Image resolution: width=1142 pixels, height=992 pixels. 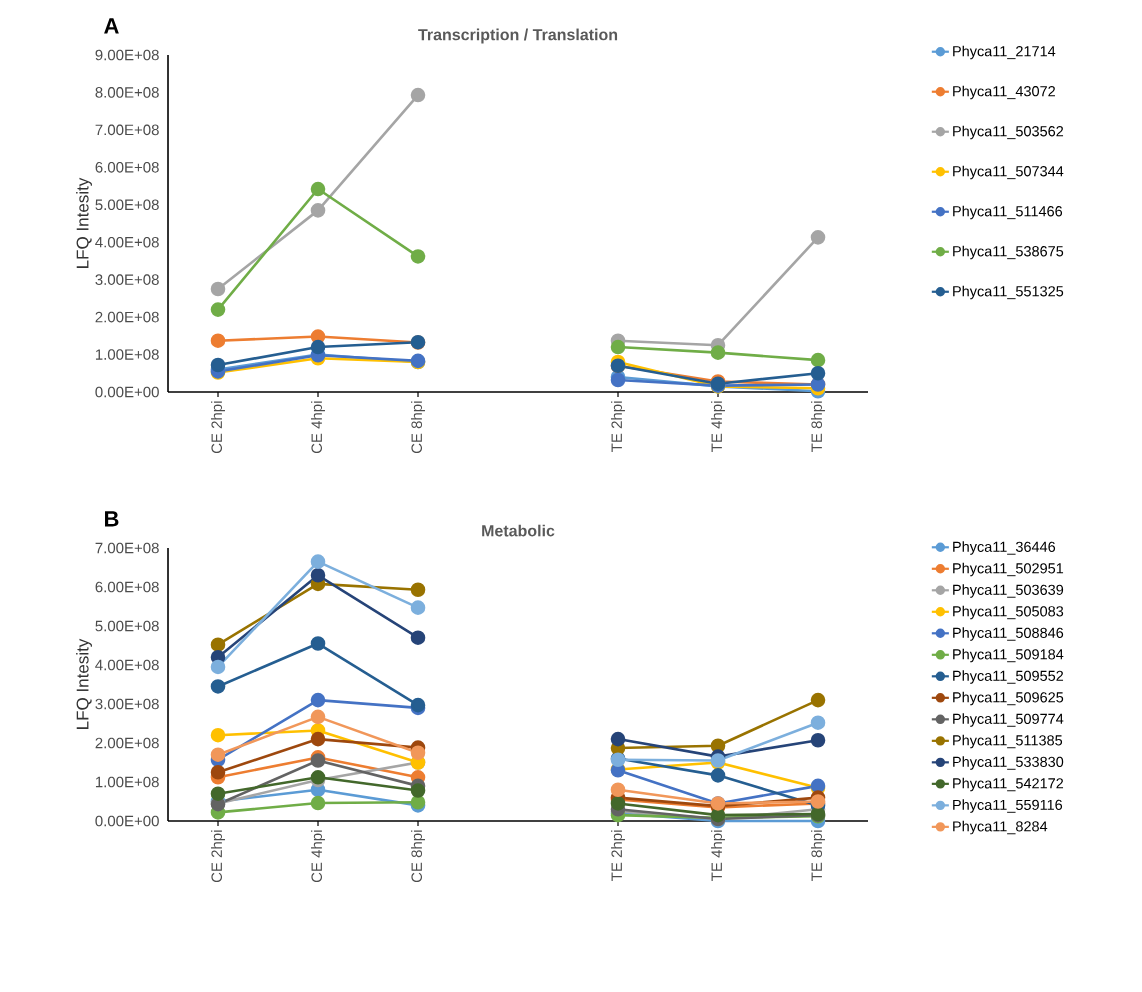 What do you see at coordinates (1008, 591) in the screenshot?
I see `legend-label: Phyca11_503639` at bounding box center [1008, 591].